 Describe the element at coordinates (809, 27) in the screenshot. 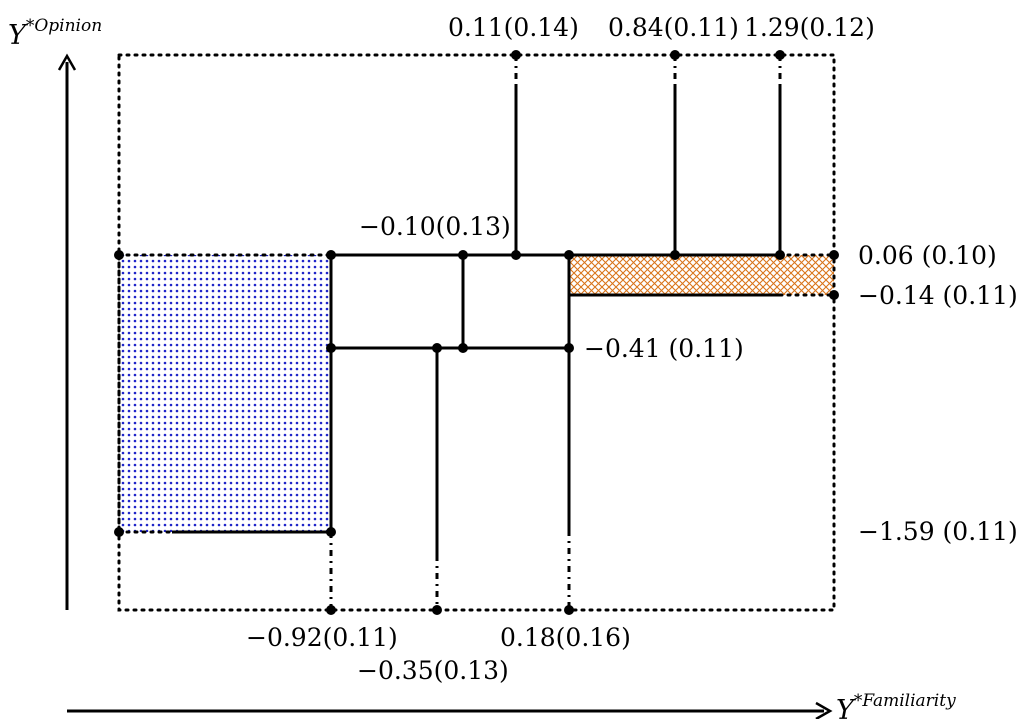

I see `top-label-3: 1.29(0.12)` at that location.